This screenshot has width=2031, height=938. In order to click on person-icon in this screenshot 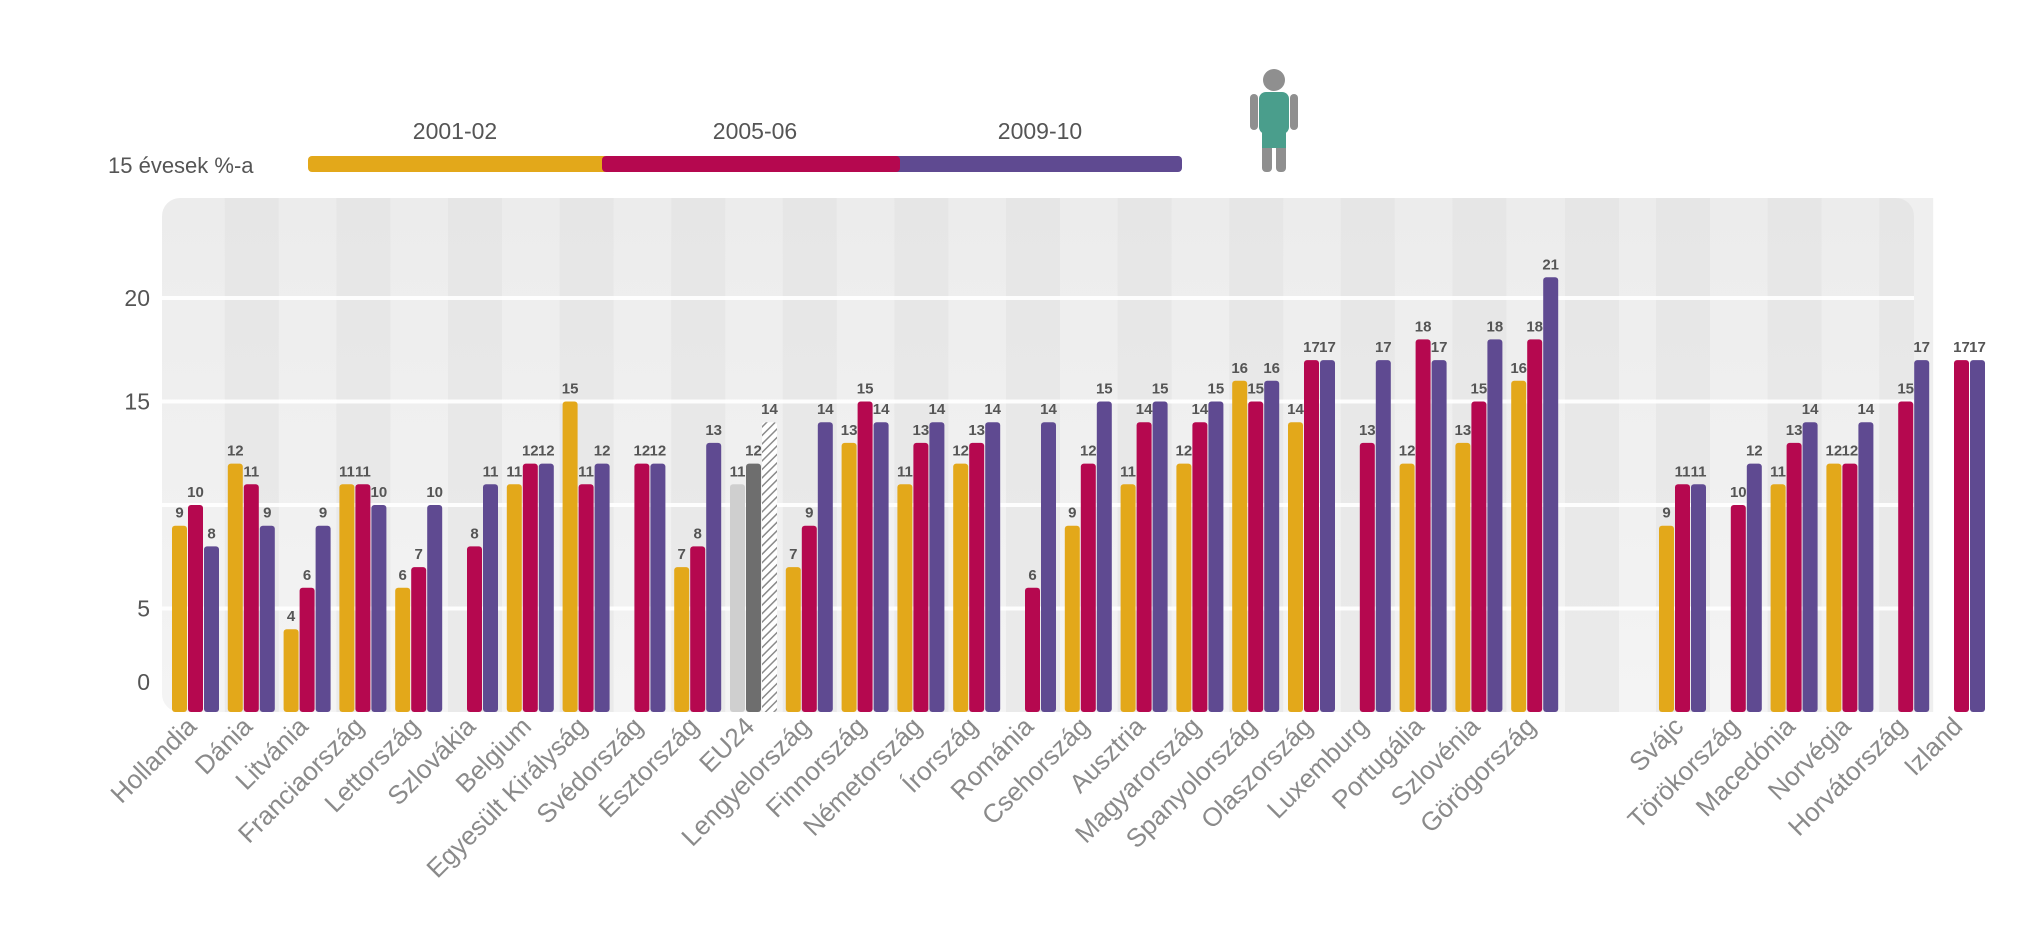, I will do `click(1274, 120)`.